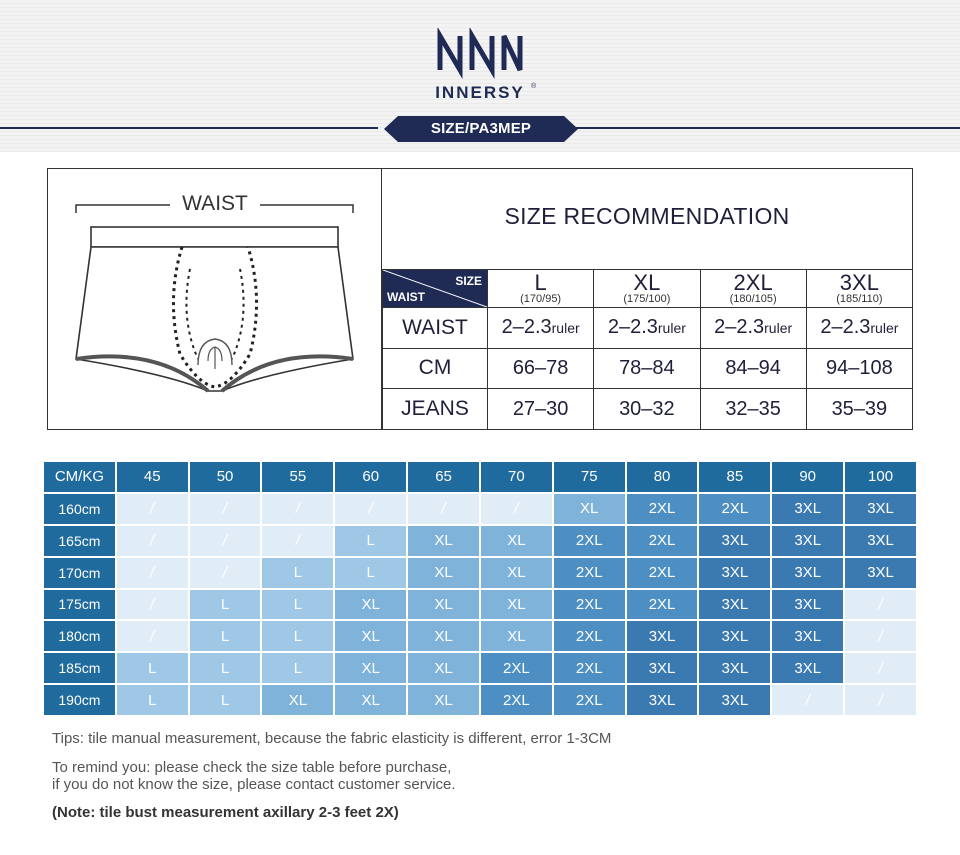 Image resolution: width=960 pixels, height=855 pixels. What do you see at coordinates (481, 129) in the screenshot?
I see `size-tag: SIZE/PA3MEP` at bounding box center [481, 129].